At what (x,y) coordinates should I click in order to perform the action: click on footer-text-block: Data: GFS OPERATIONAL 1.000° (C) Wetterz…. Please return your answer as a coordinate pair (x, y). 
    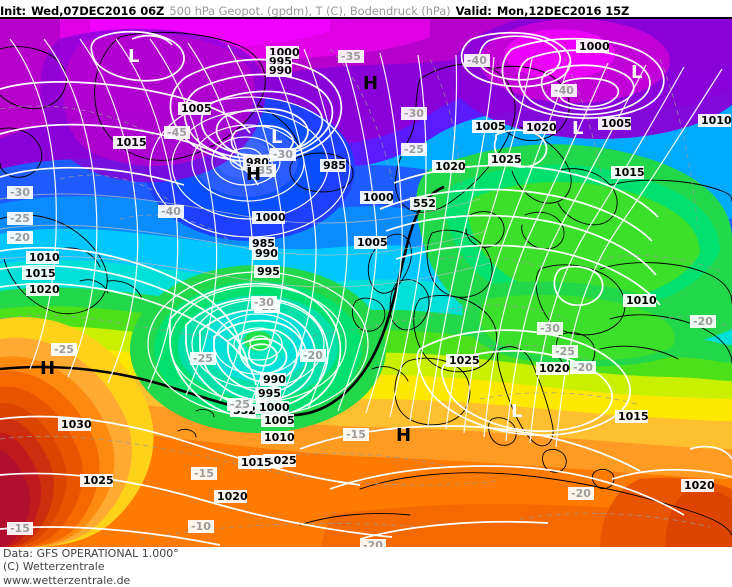
    Looking at the image, I should click on (91, 567).